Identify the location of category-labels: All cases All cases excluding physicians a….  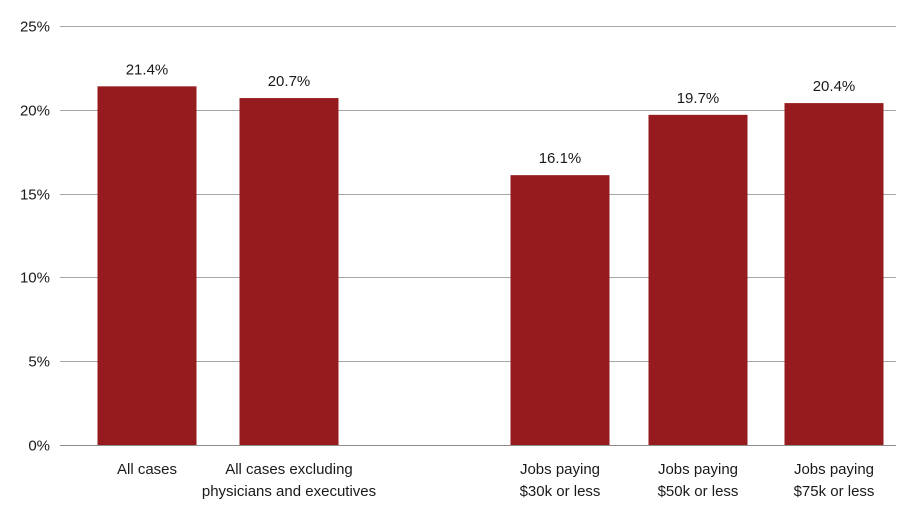
(495, 480).